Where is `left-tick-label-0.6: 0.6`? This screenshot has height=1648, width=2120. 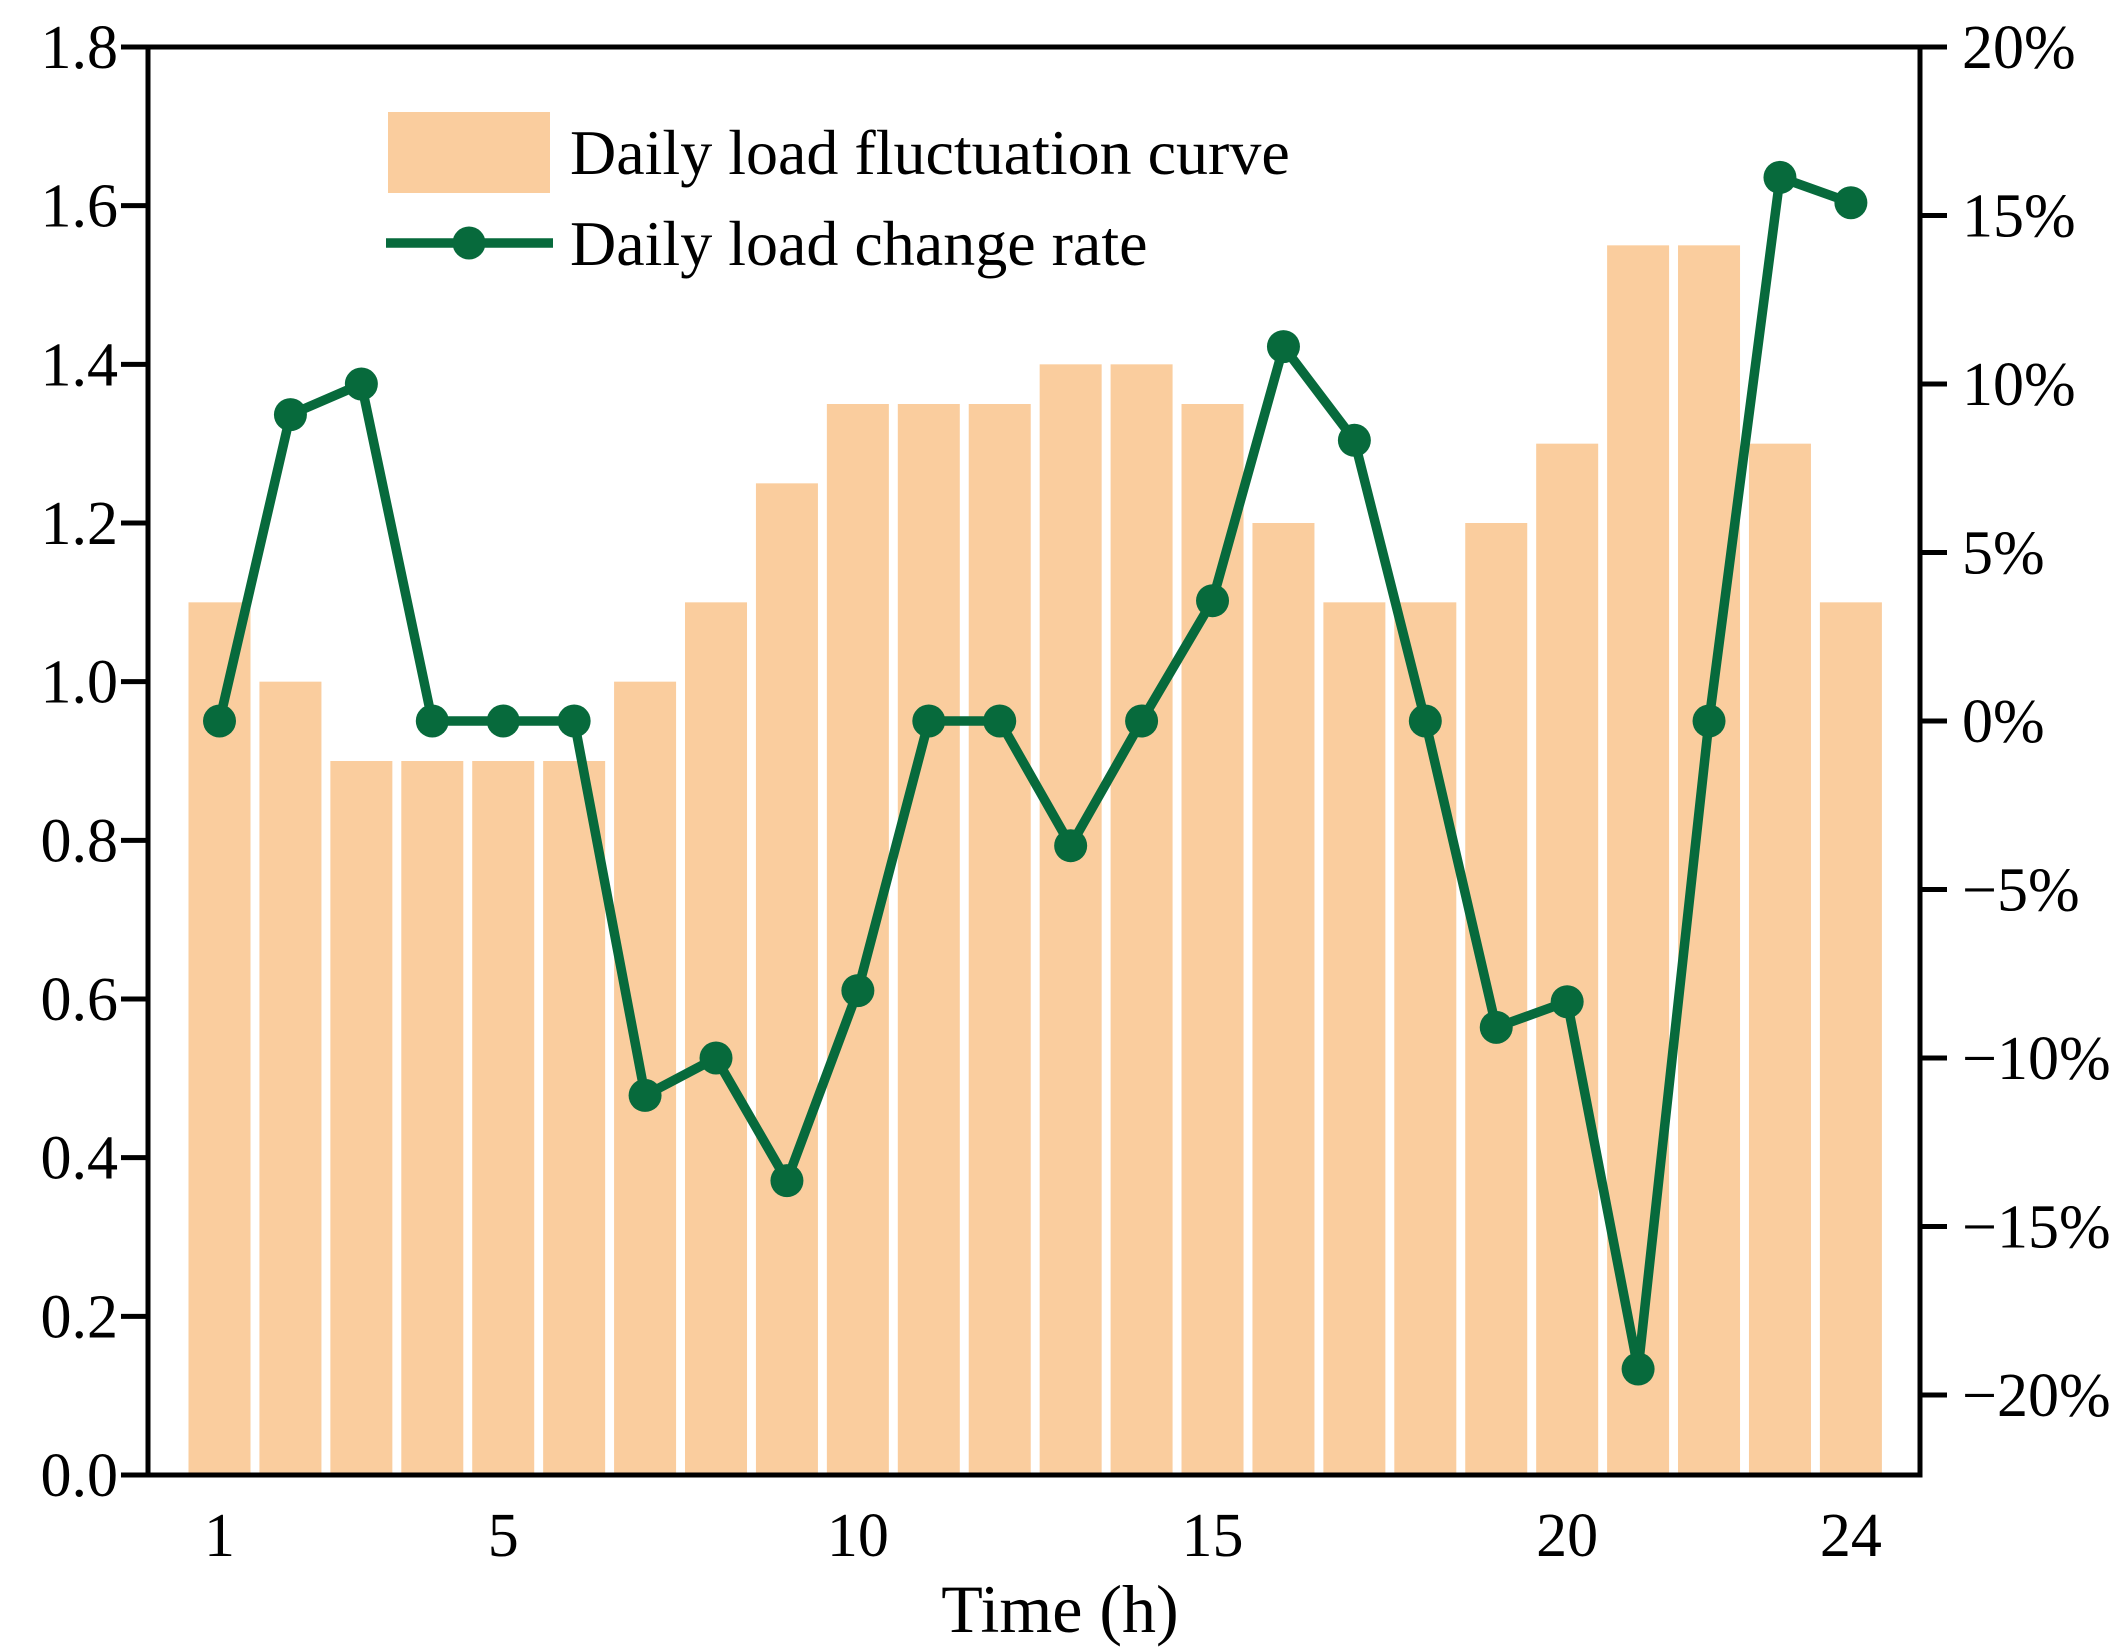 left-tick-label-0.6: 0.6 is located at coordinates (80, 1000).